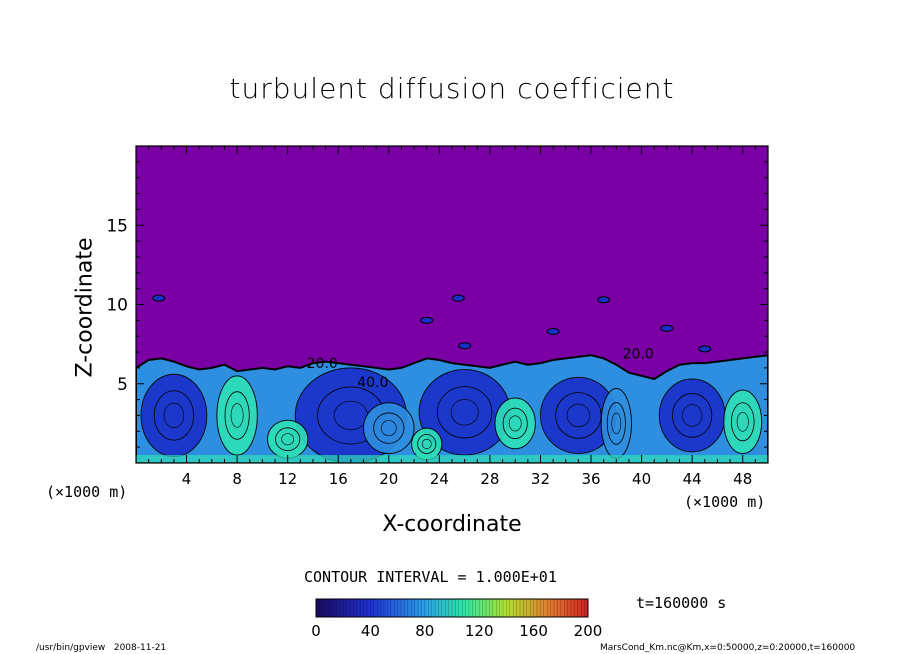 The height and width of the screenshot is (654, 904). Describe the element at coordinates (117, 306) in the screenshot. I see `y-tick-label: 10` at that location.